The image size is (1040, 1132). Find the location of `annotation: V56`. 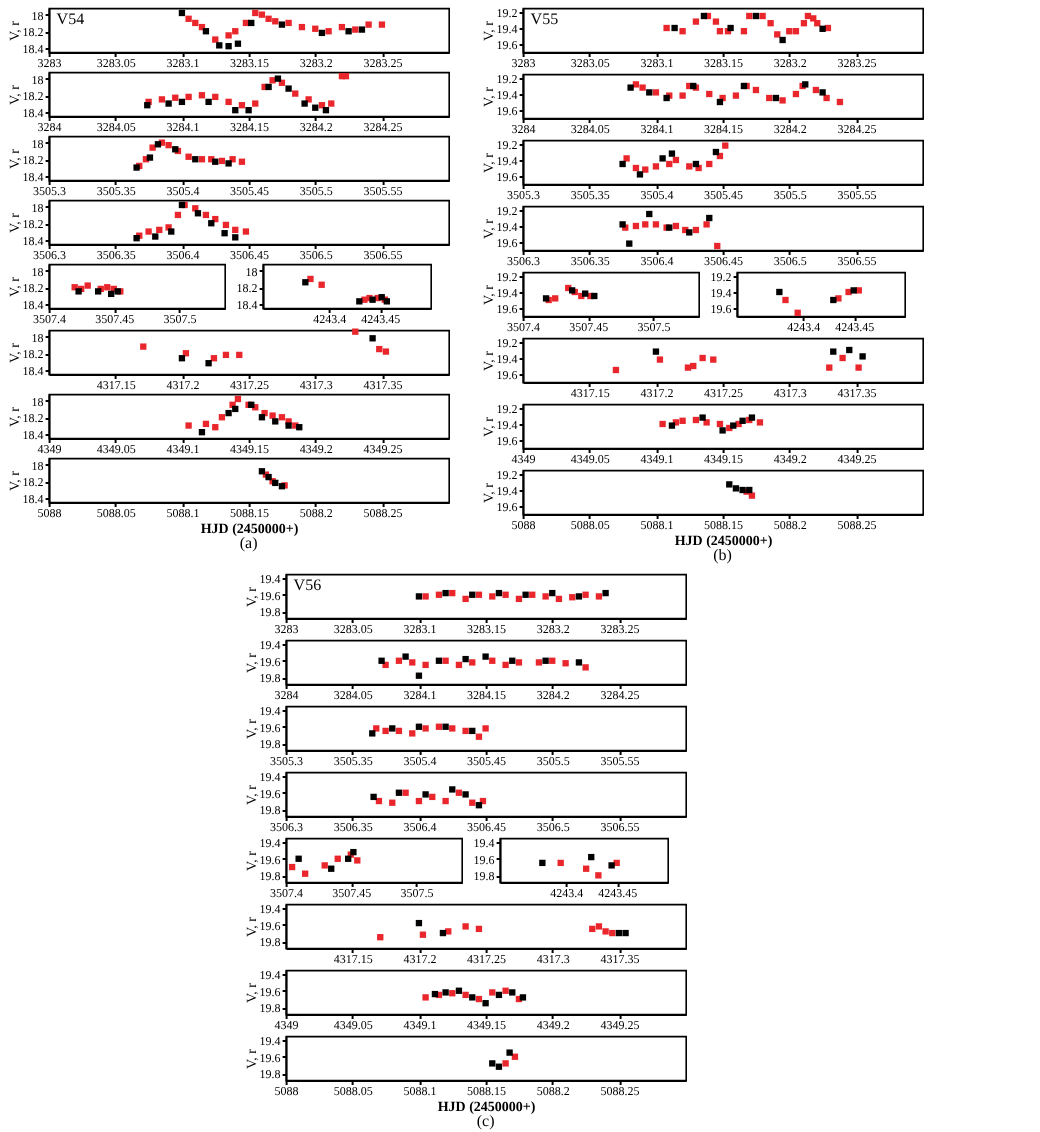

annotation: V56 is located at coordinates (307, 585).